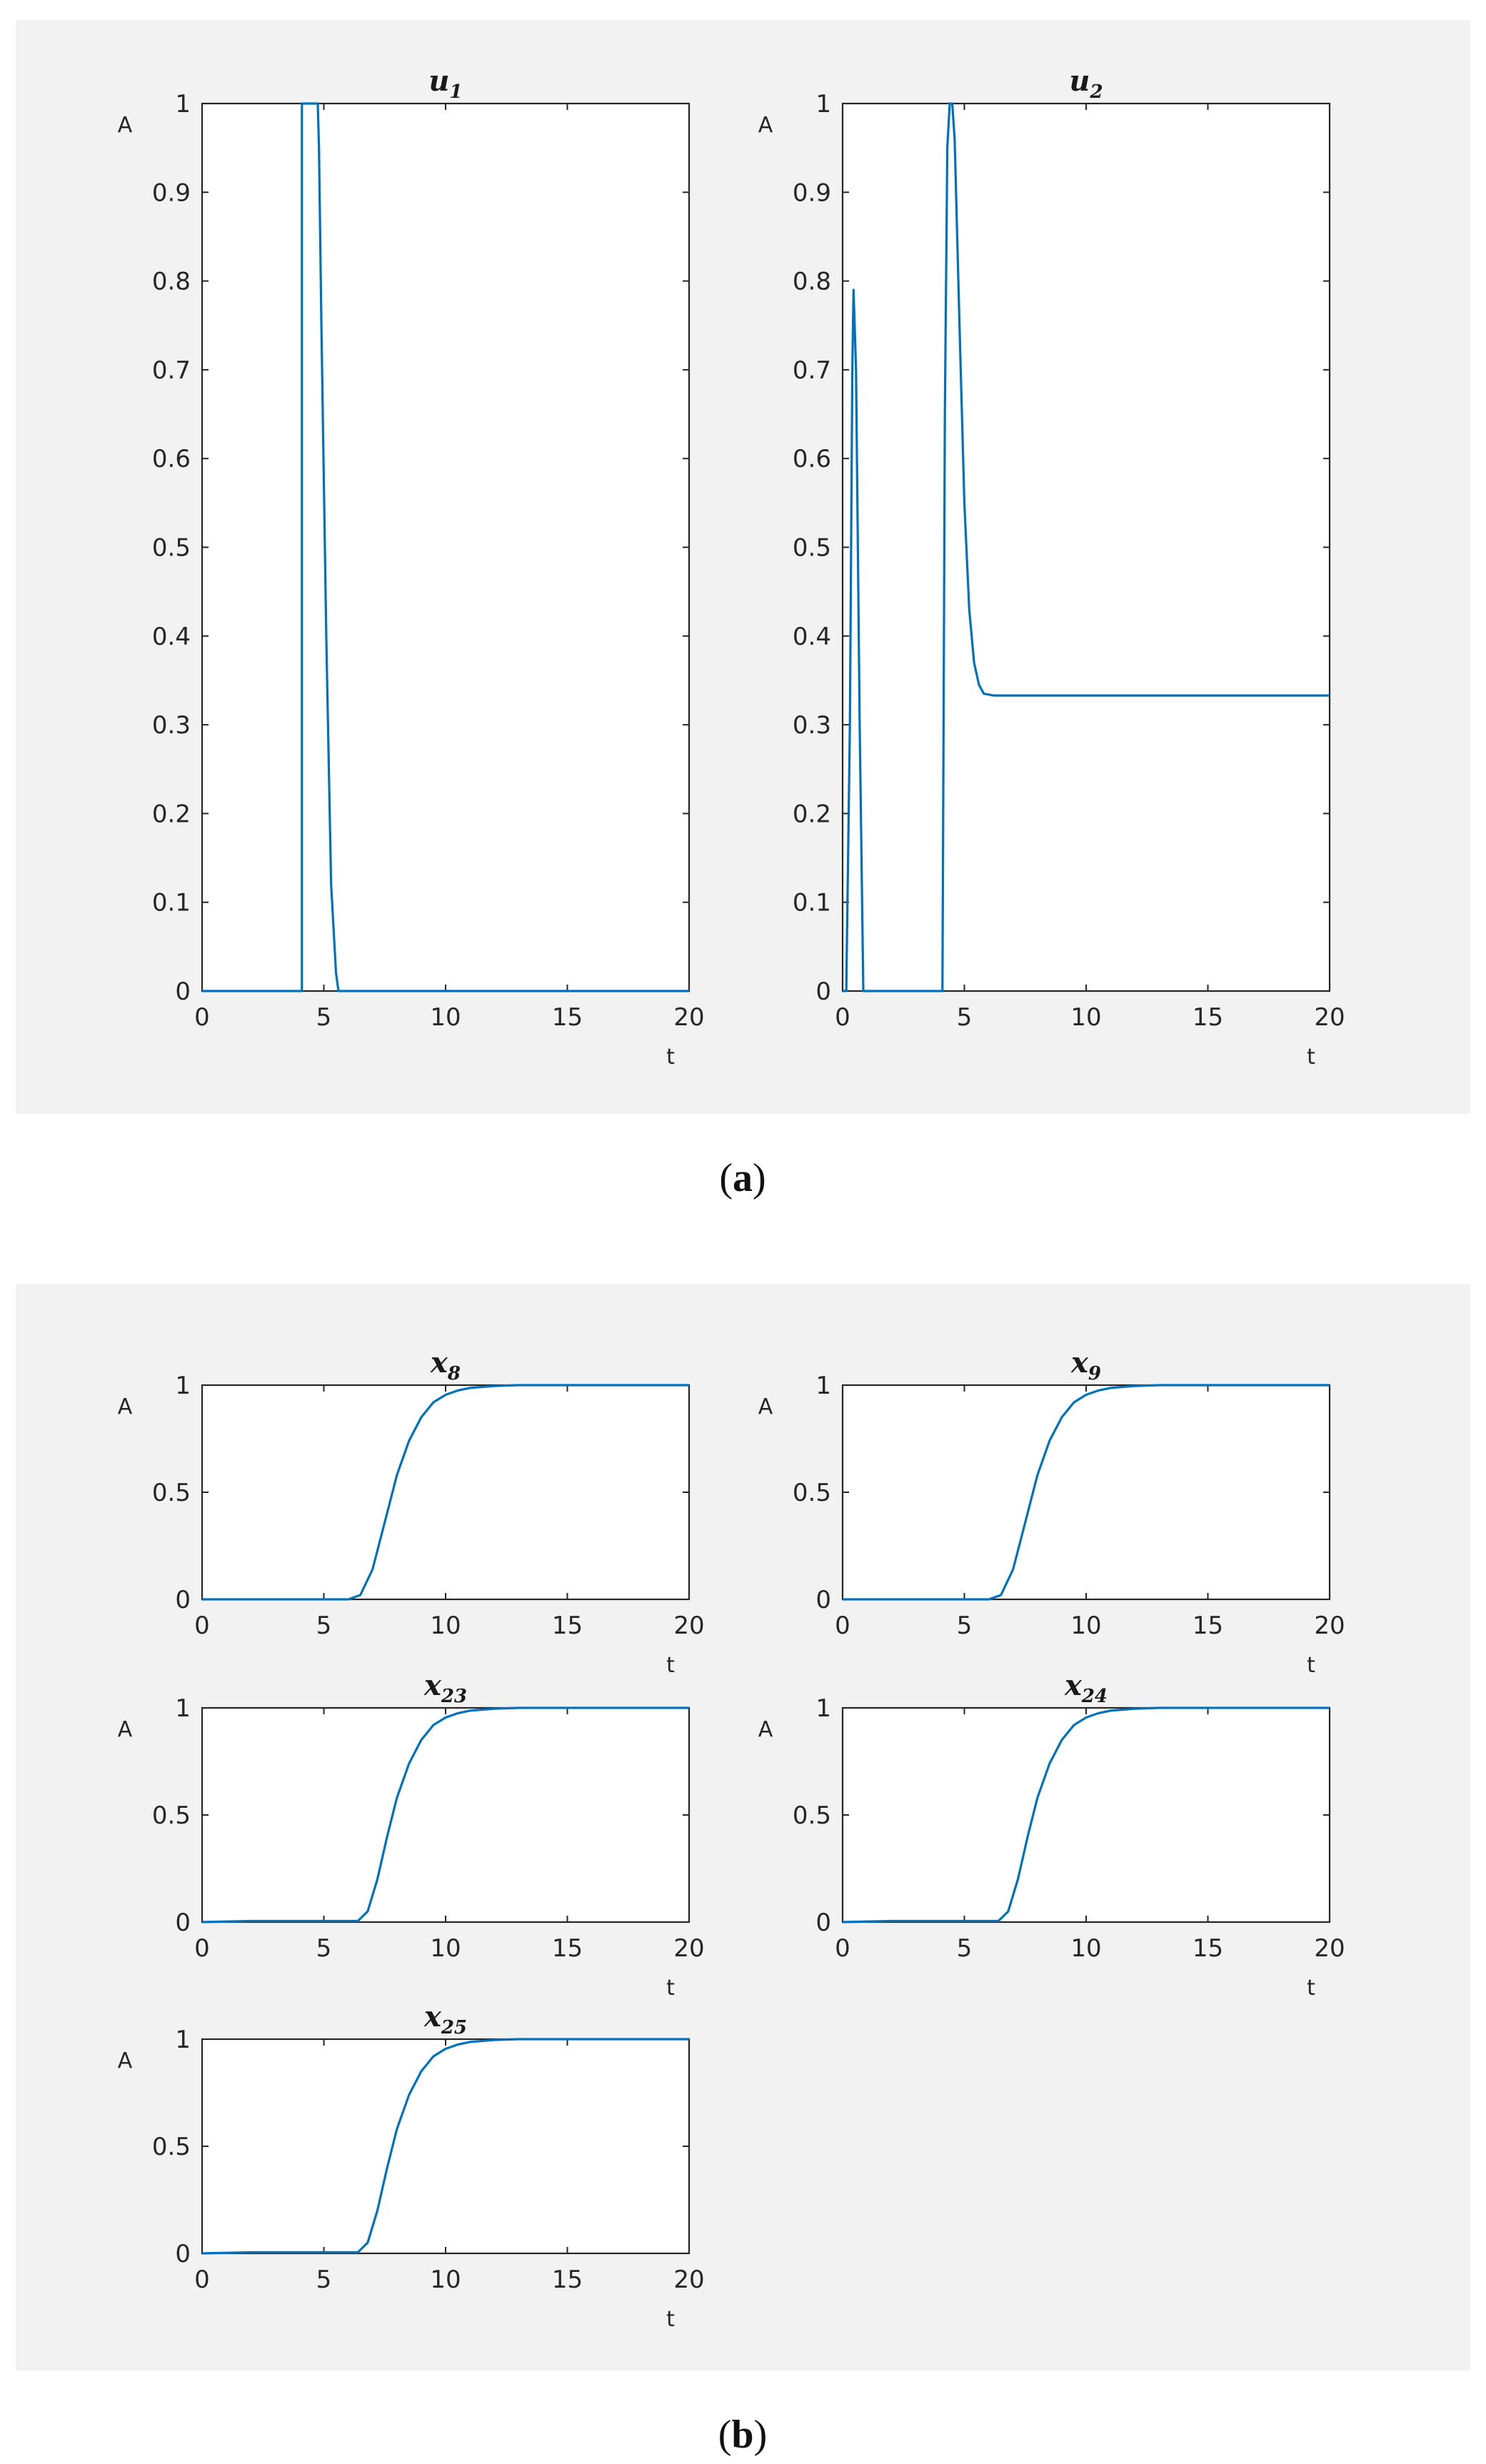 Image resolution: width=1486 pixels, height=2464 pixels. Describe the element at coordinates (1086, 83) in the screenshot. I see `chart-title: u2` at that location.